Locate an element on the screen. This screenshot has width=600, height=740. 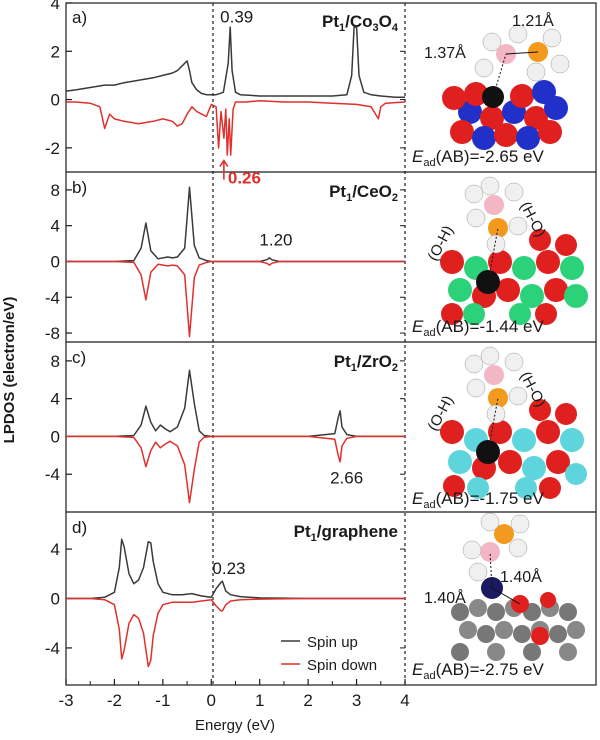
panel-d: d) Pt1/graphene -4 0 4 0.23 is located at coordinates (225, 593).